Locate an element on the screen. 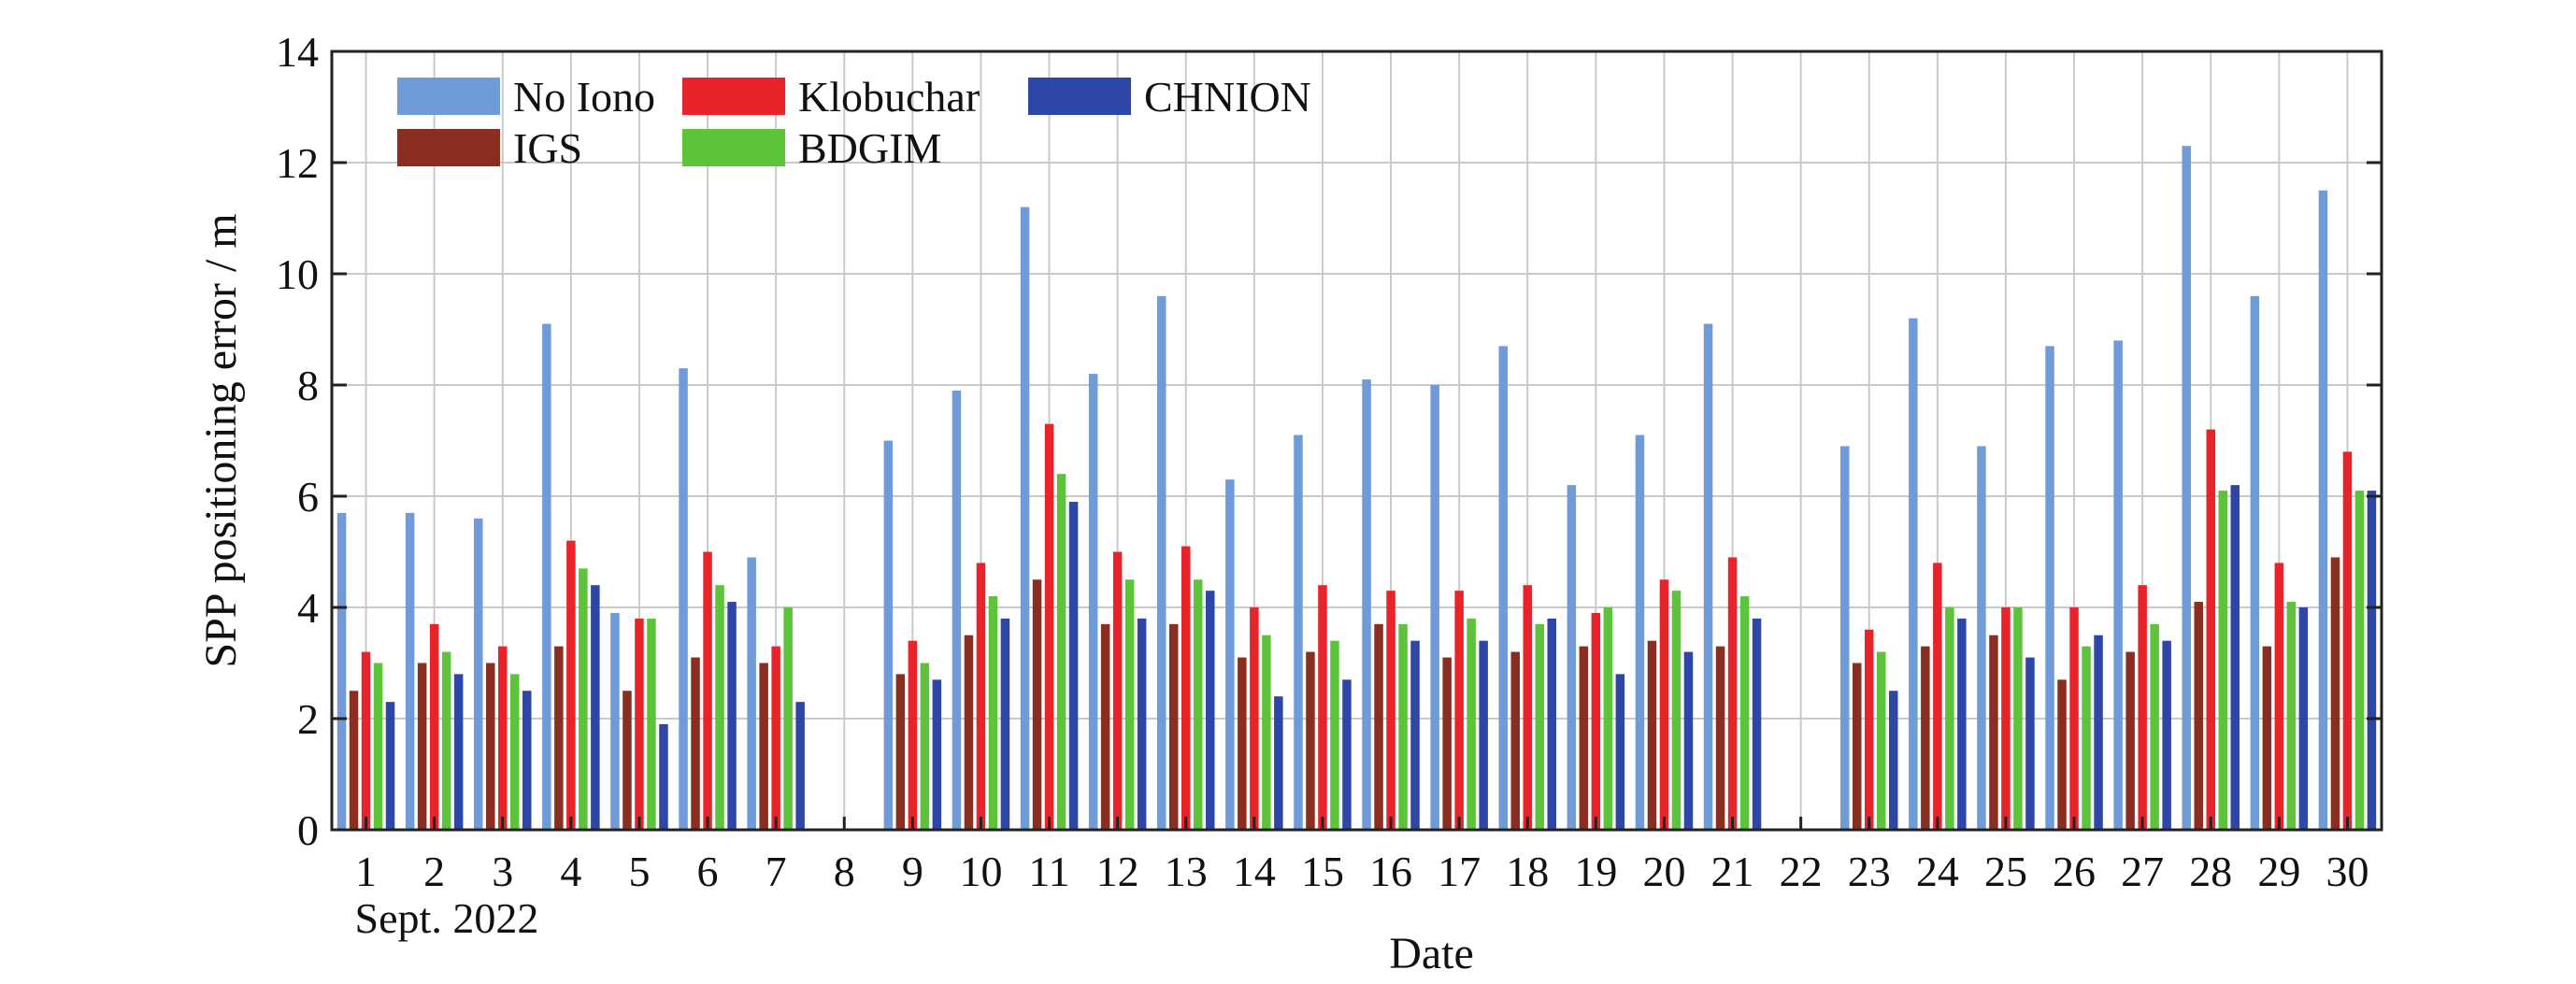 The image size is (2576, 984). y-tick-label: 10 is located at coordinates (297, 274).